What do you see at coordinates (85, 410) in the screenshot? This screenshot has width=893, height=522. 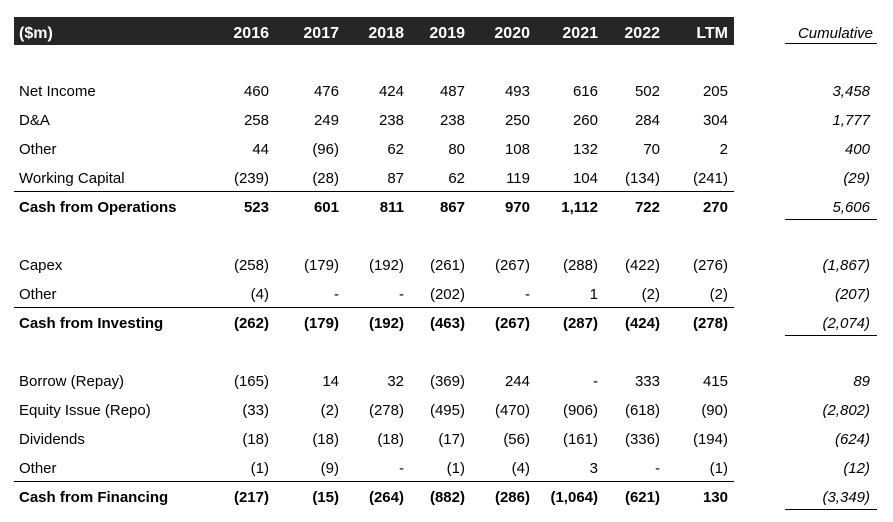 I see `row-label: Equity Issue (Repo)` at bounding box center [85, 410].